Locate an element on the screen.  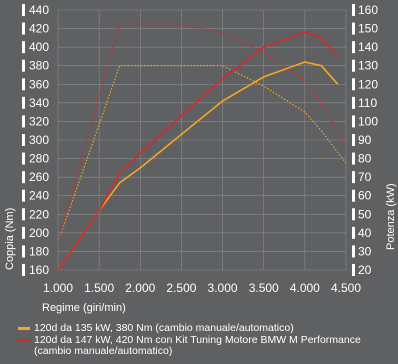
y-left-tick-label: 180 is located at coordinates (39, 251).